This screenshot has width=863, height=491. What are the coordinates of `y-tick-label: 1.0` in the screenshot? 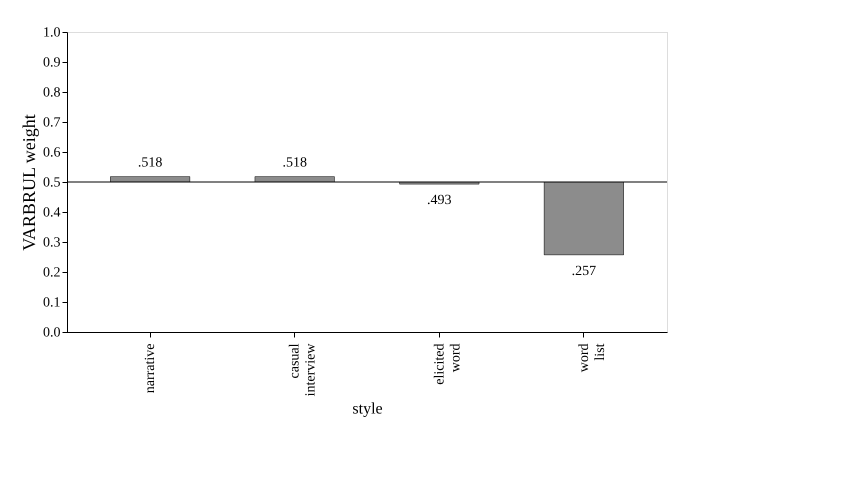 It's located at (51, 33).